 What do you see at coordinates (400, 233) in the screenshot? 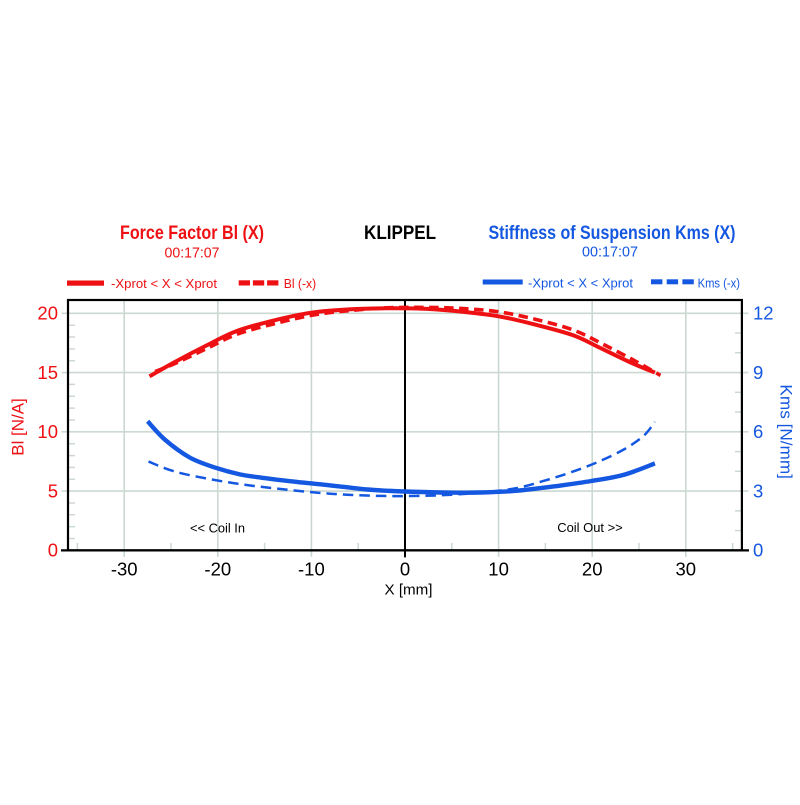
I see `svg-text: KLIPPEL` at bounding box center [400, 233].